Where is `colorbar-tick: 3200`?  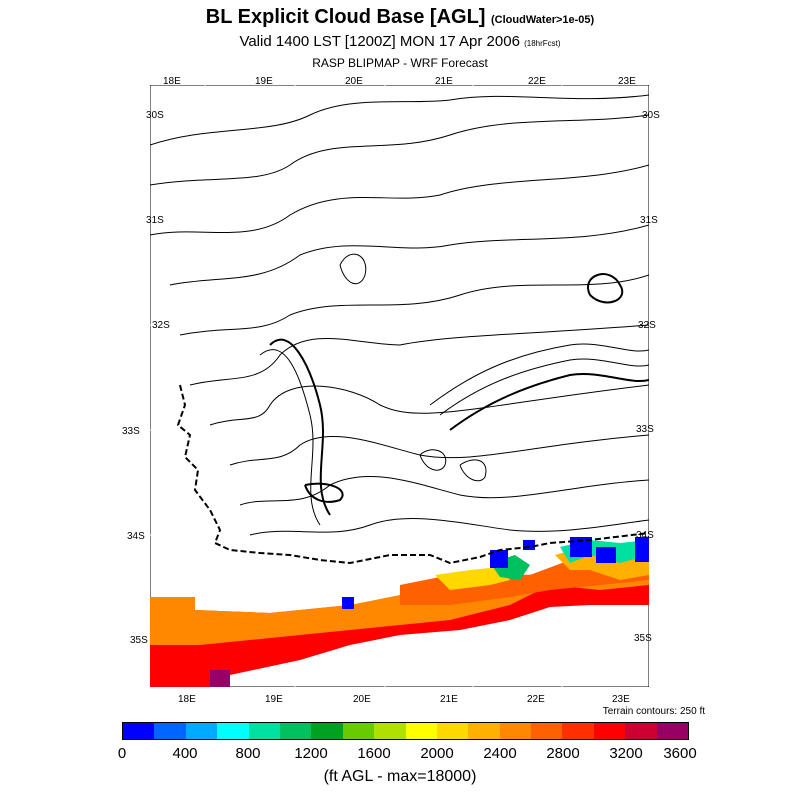 colorbar-tick: 3200 is located at coordinates (626, 753).